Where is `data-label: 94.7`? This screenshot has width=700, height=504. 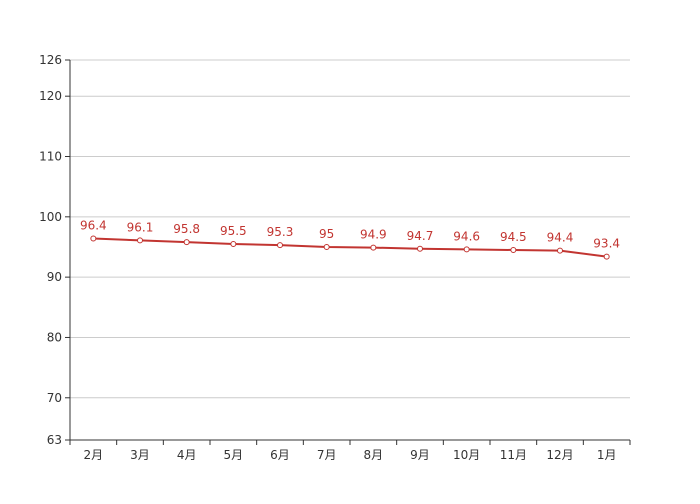 data-label: 94.7 is located at coordinates (420, 236).